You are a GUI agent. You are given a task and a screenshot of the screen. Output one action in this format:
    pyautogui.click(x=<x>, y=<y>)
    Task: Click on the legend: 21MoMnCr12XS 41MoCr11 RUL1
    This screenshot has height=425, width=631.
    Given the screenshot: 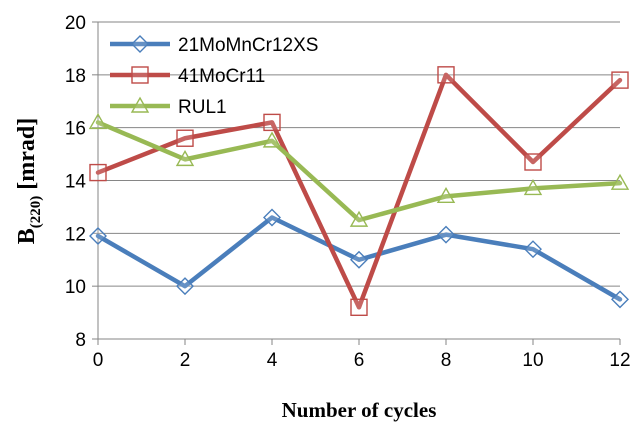 What is the action you would take?
    pyautogui.click(x=214, y=76)
    